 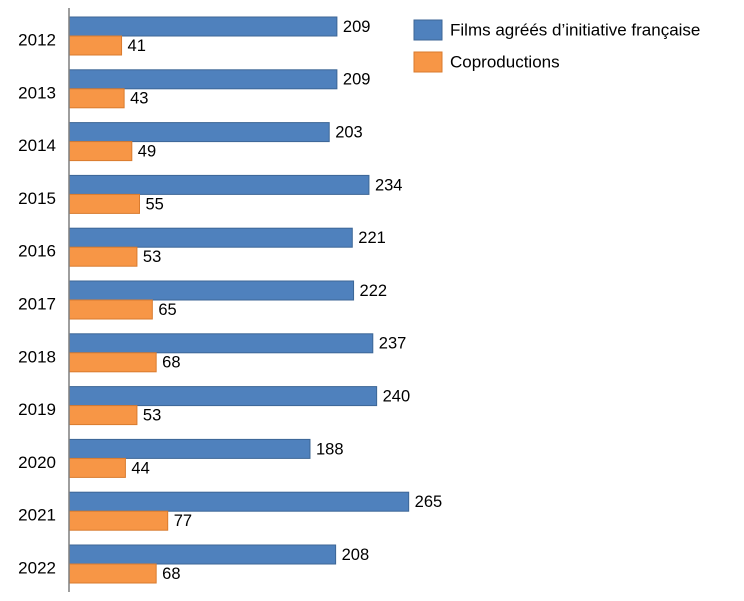 I want to click on data-label-coproductions-2014: 49, so click(x=147, y=151).